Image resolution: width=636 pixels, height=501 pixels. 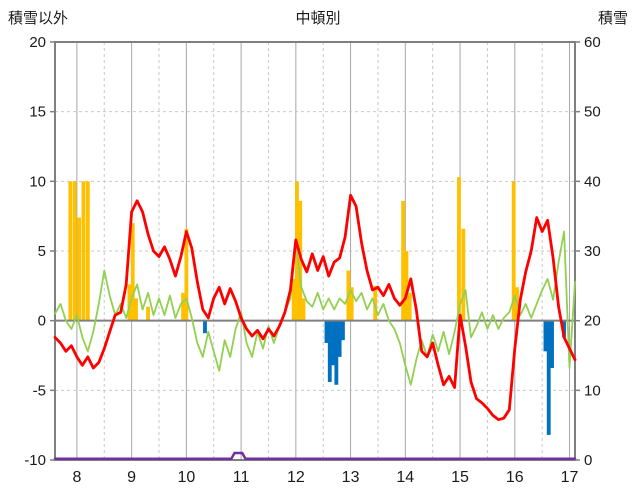 I want to click on left-axis-tick-label: -5, so click(x=39, y=390).